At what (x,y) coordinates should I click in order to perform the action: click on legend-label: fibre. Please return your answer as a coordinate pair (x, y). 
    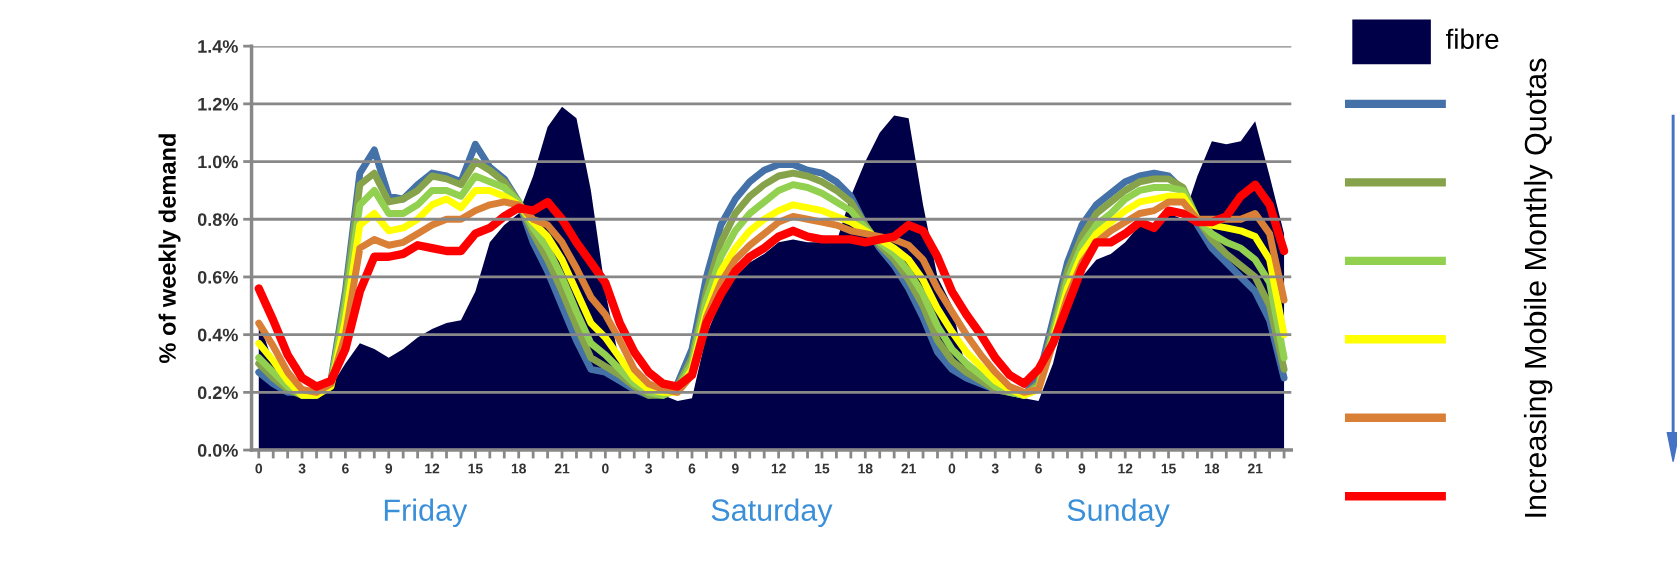
    Looking at the image, I should click on (1472, 38).